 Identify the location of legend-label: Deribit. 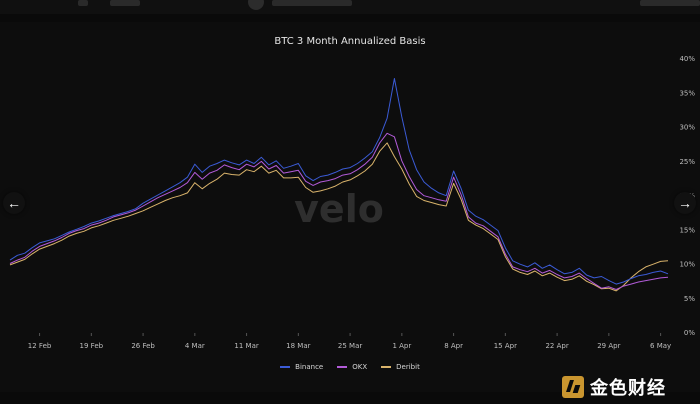
(408, 367).